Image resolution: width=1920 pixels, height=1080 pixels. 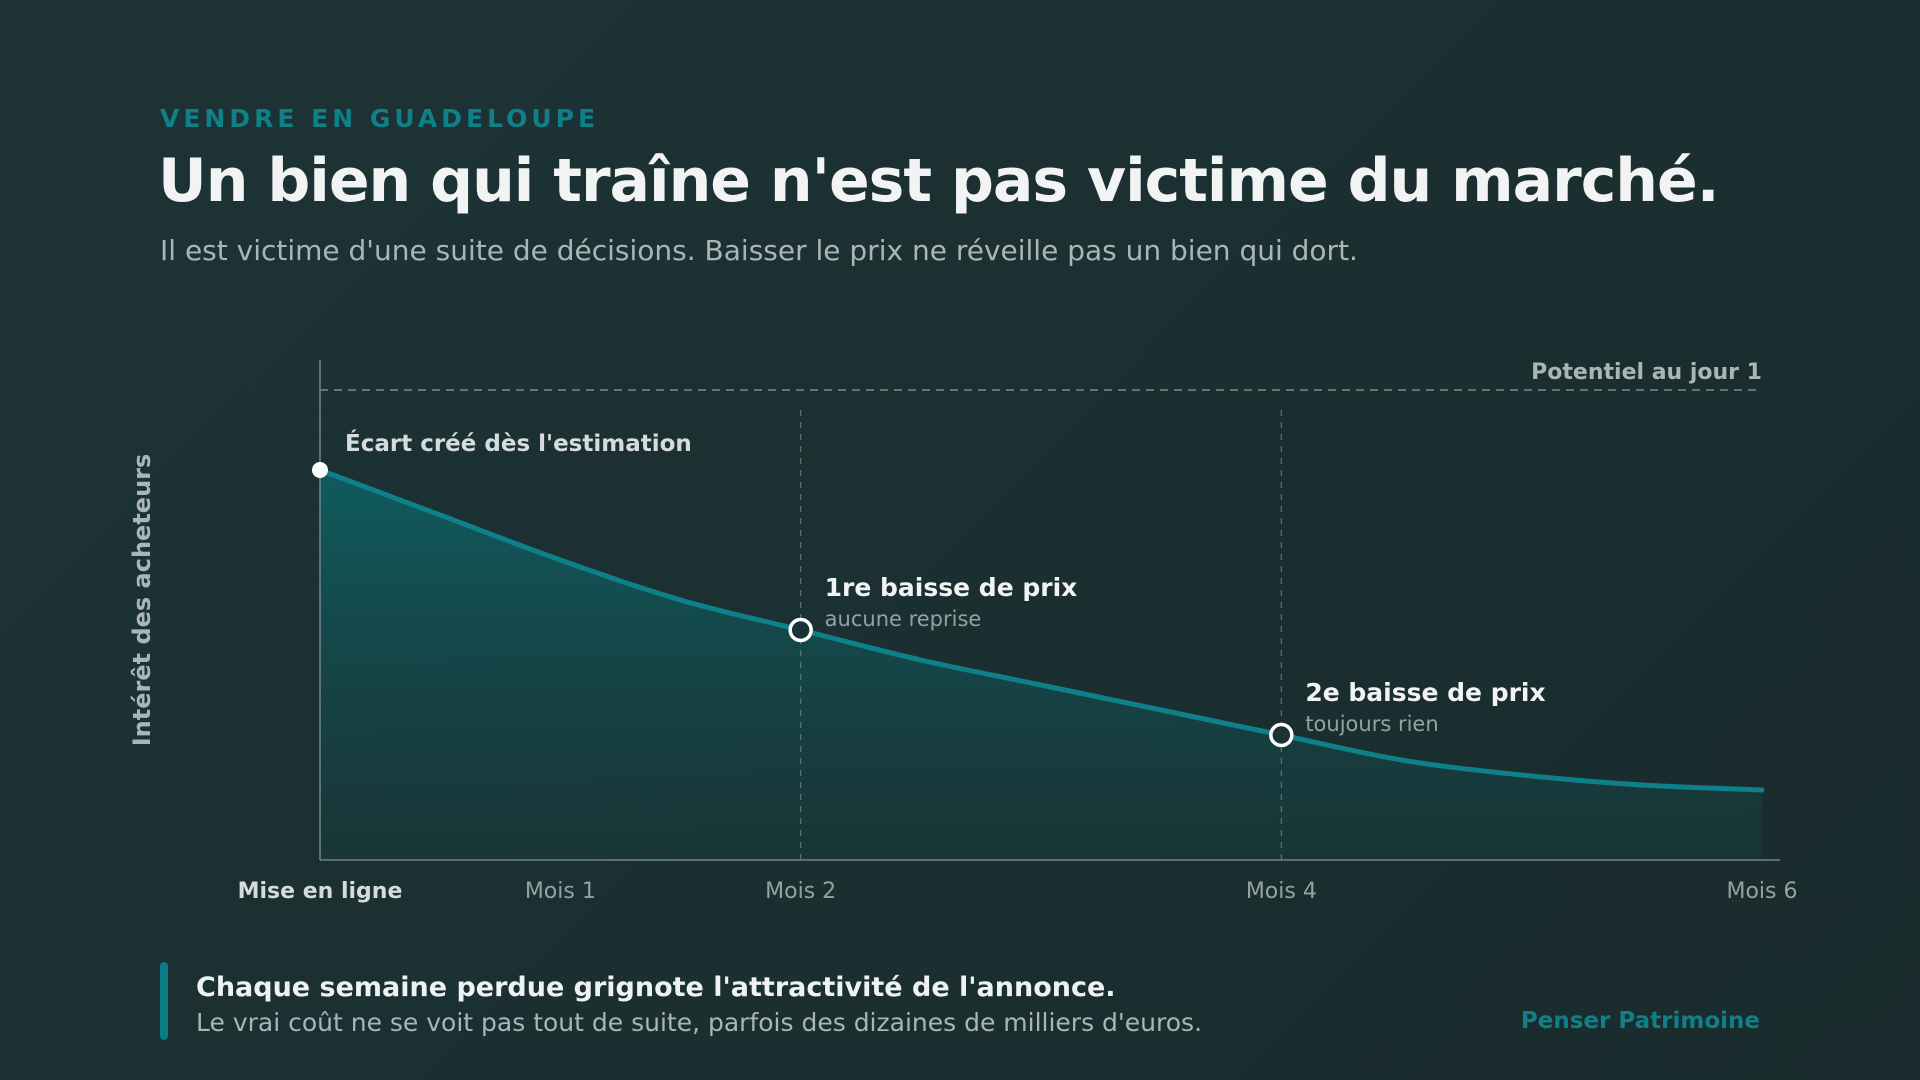 What do you see at coordinates (518, 443) in the screenshot?
I see `annotation-label: Écart créé dès l'estimation` at bounding box center [518, 443].